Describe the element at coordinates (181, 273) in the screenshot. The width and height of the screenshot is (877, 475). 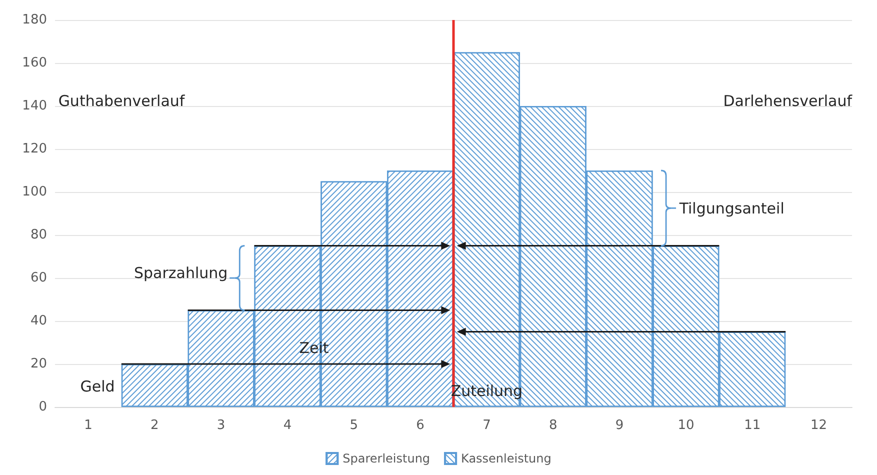
I see `annotation: Sparzahlung` at that location.